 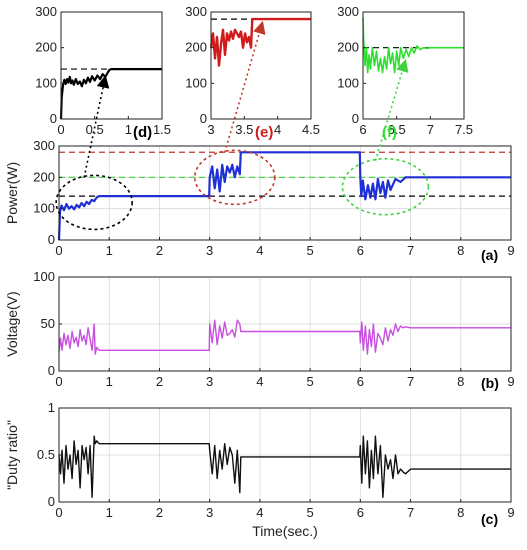 I want to click on inset_e-xtick-label: 3.5, so click(x=244, y=129).